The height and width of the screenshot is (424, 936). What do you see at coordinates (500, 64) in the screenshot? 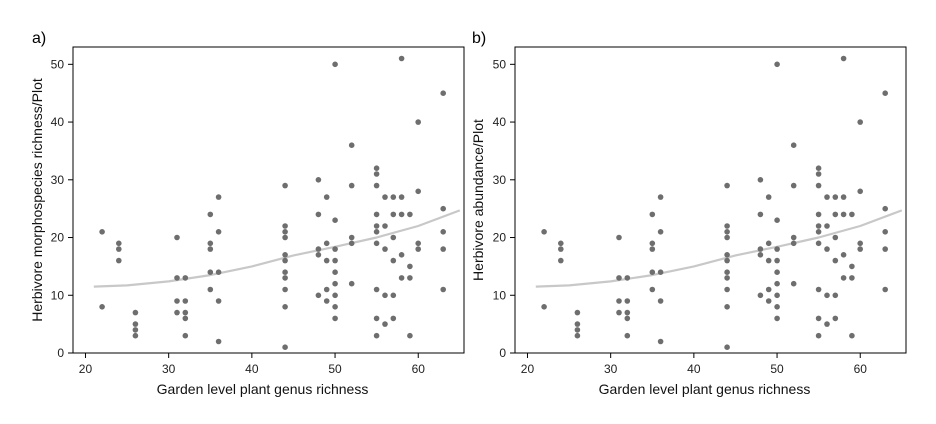
I see `y-tick-label: 50` at bounding box center [500, 64].